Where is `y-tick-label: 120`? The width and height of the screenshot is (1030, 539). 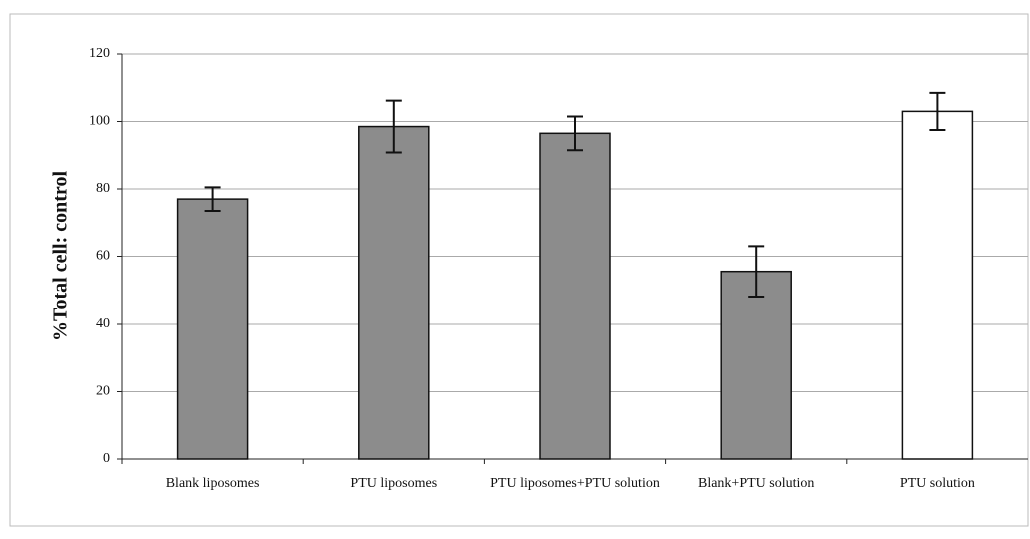 y-tick-label: 120 is located at coordinates (99, 53).